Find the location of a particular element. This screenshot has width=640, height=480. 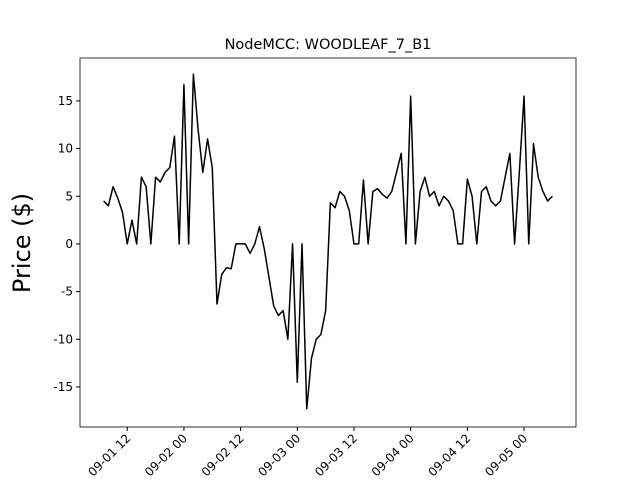

y-tick-label: -5 is located at coordinates (67, 292).